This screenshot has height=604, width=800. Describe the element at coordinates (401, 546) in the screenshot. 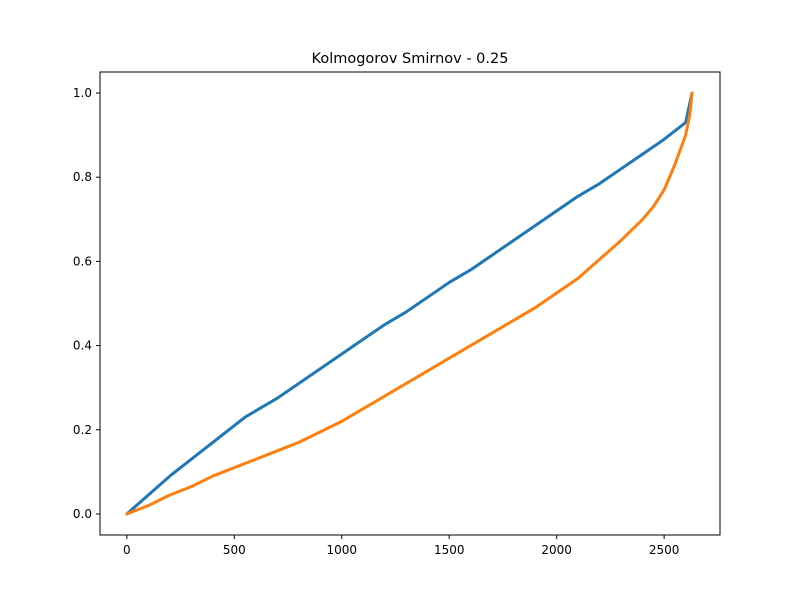

I see `x-axis: 0 500 1000 1500 2000 2500` at that location.